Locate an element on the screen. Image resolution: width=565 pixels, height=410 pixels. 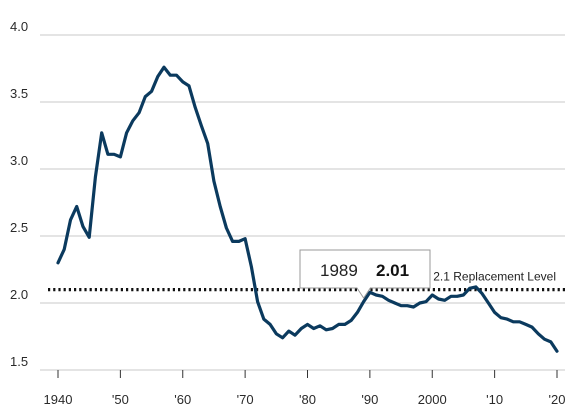
x-tick-label: '50 is located at coordinates (120, 399).